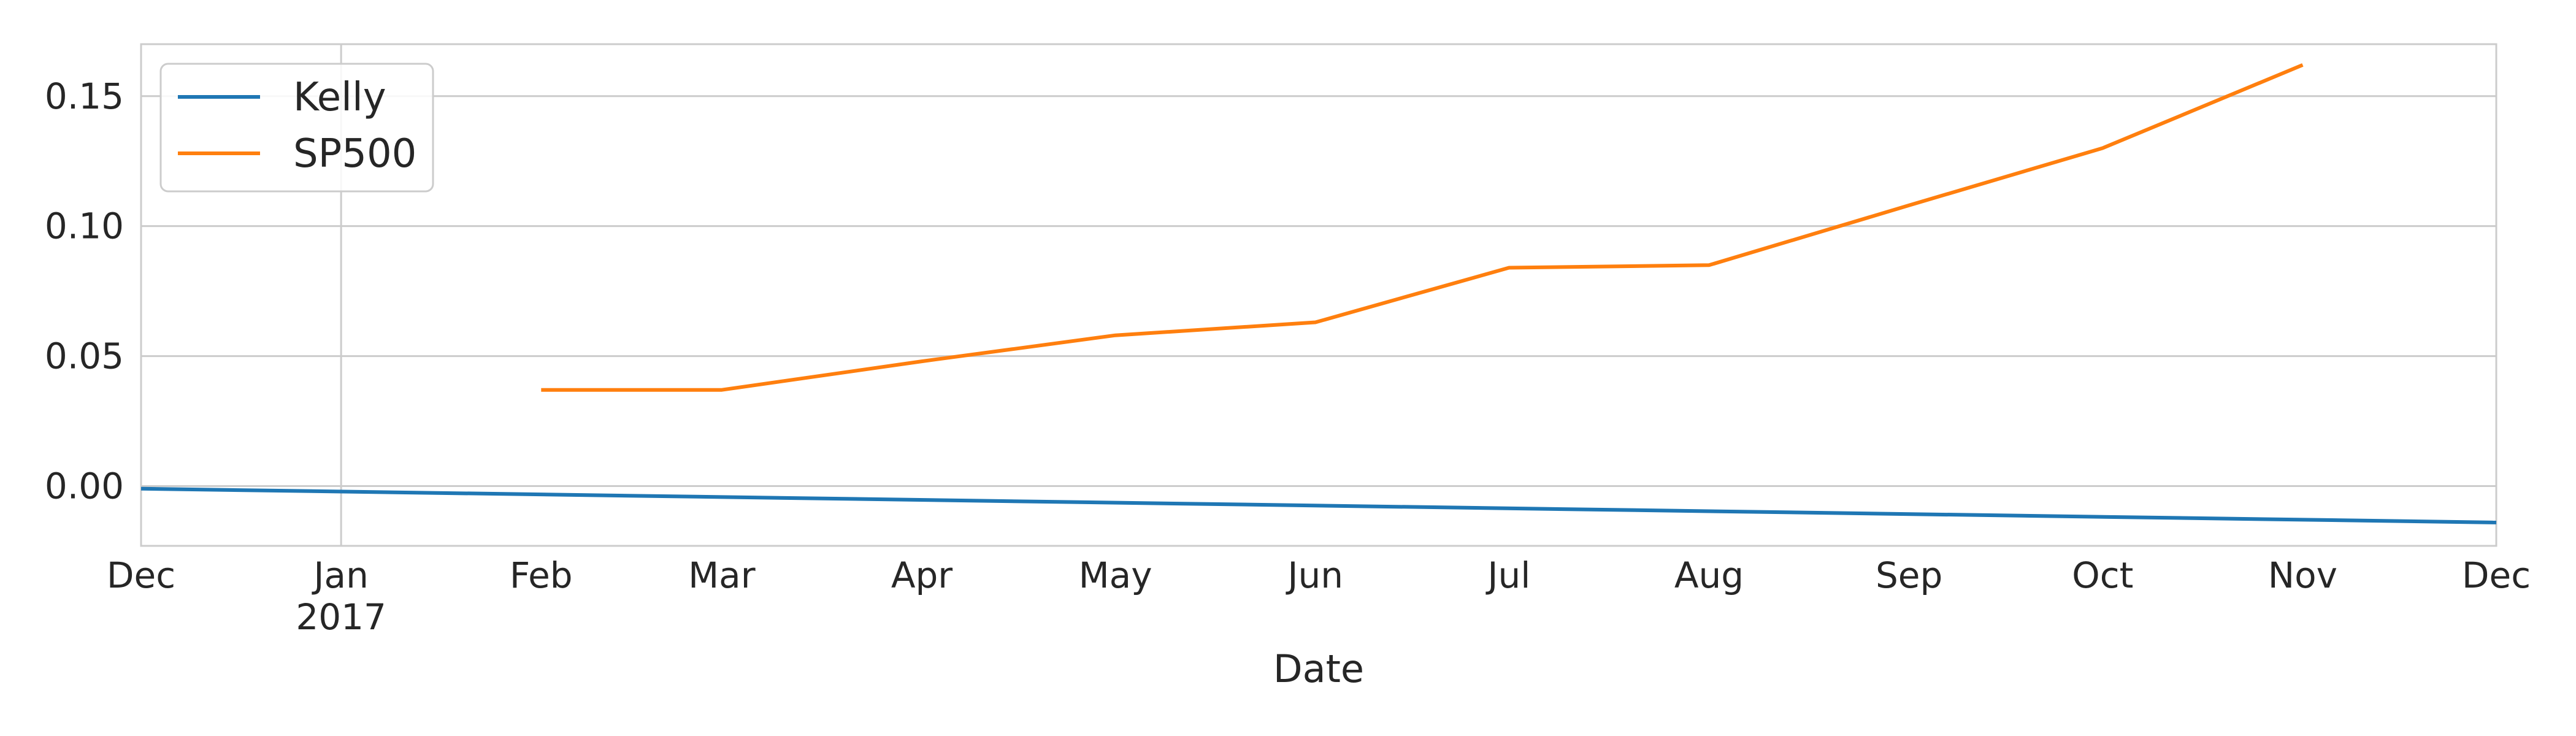  I want to click on x-tick-label: Jan, so click(340, 575).